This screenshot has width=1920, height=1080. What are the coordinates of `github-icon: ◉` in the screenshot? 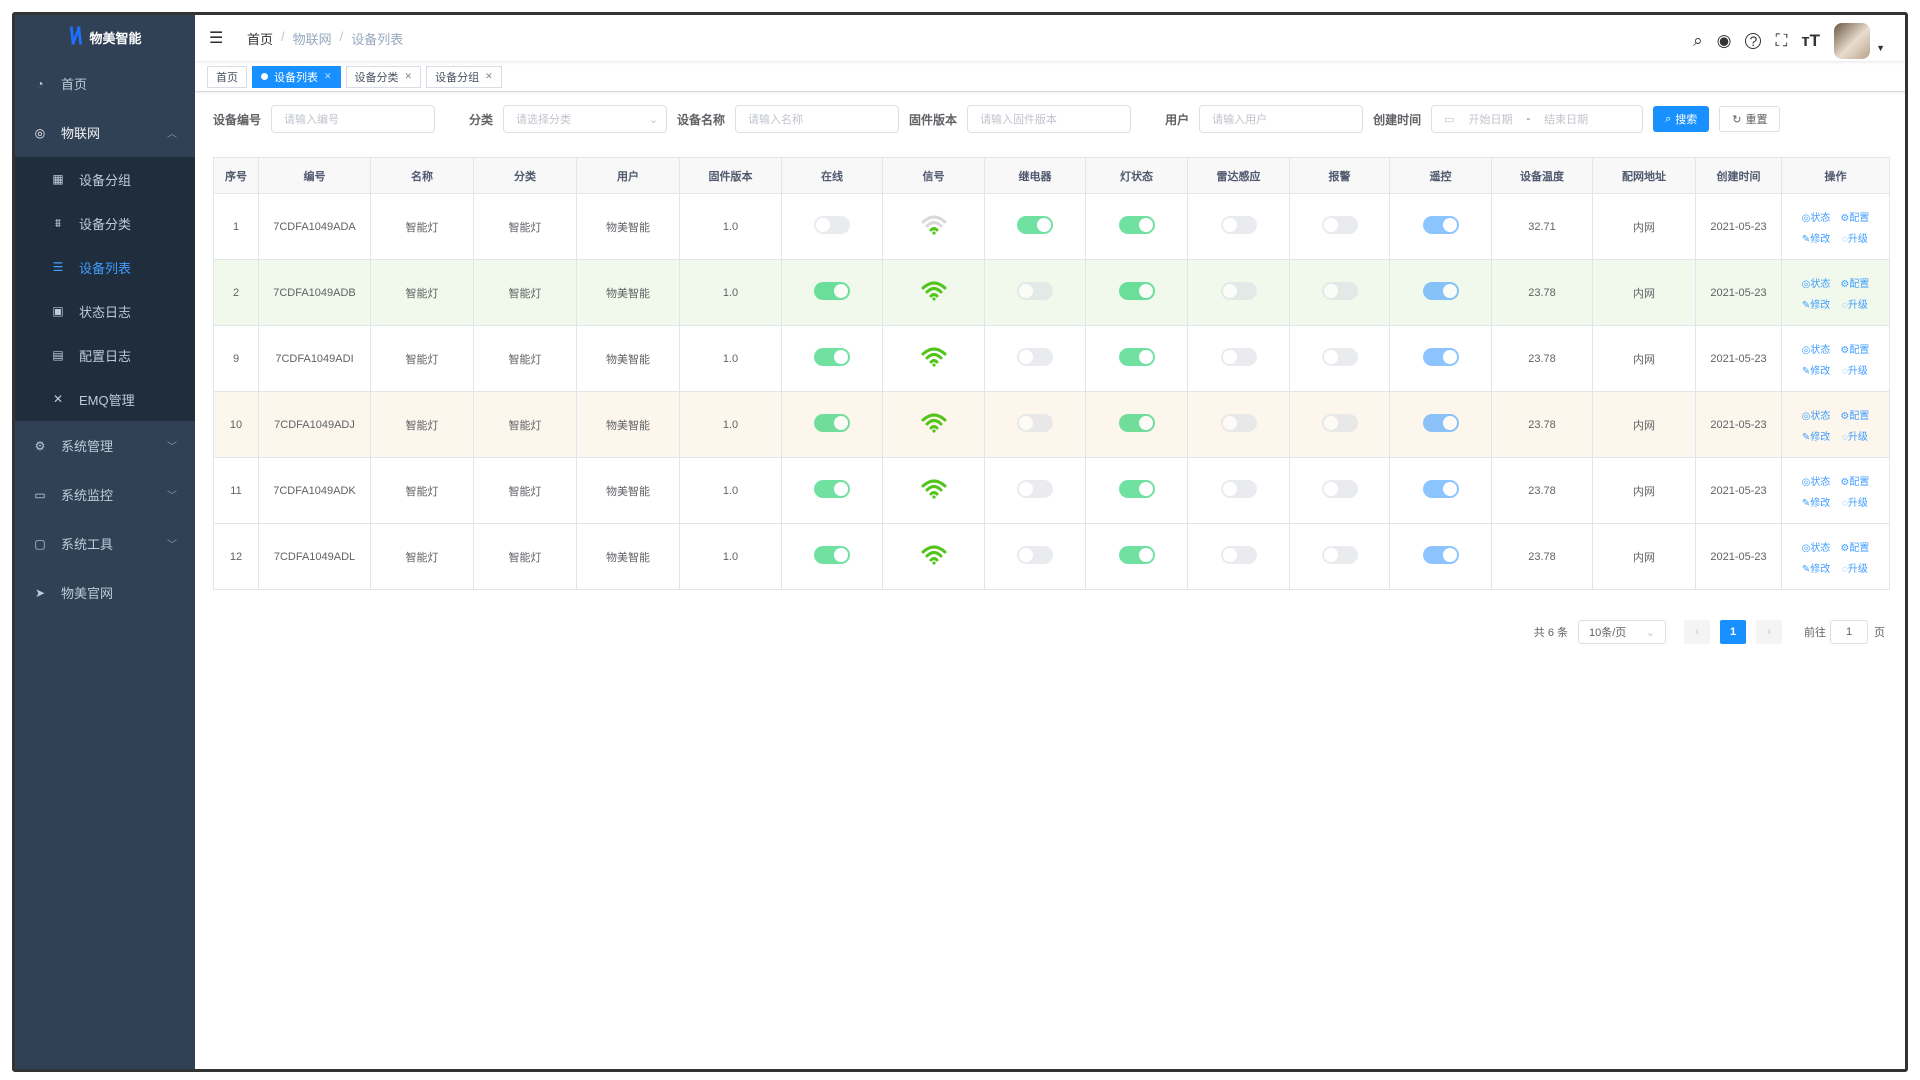 It's located at (1724, 40).